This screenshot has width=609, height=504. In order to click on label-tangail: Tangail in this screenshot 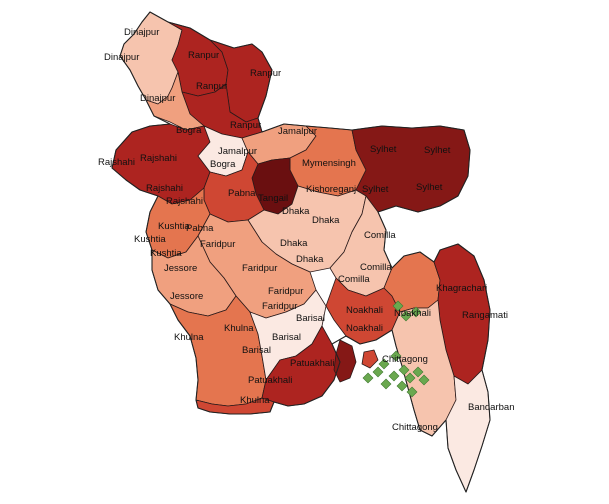, I will do `click(273, 198)`.